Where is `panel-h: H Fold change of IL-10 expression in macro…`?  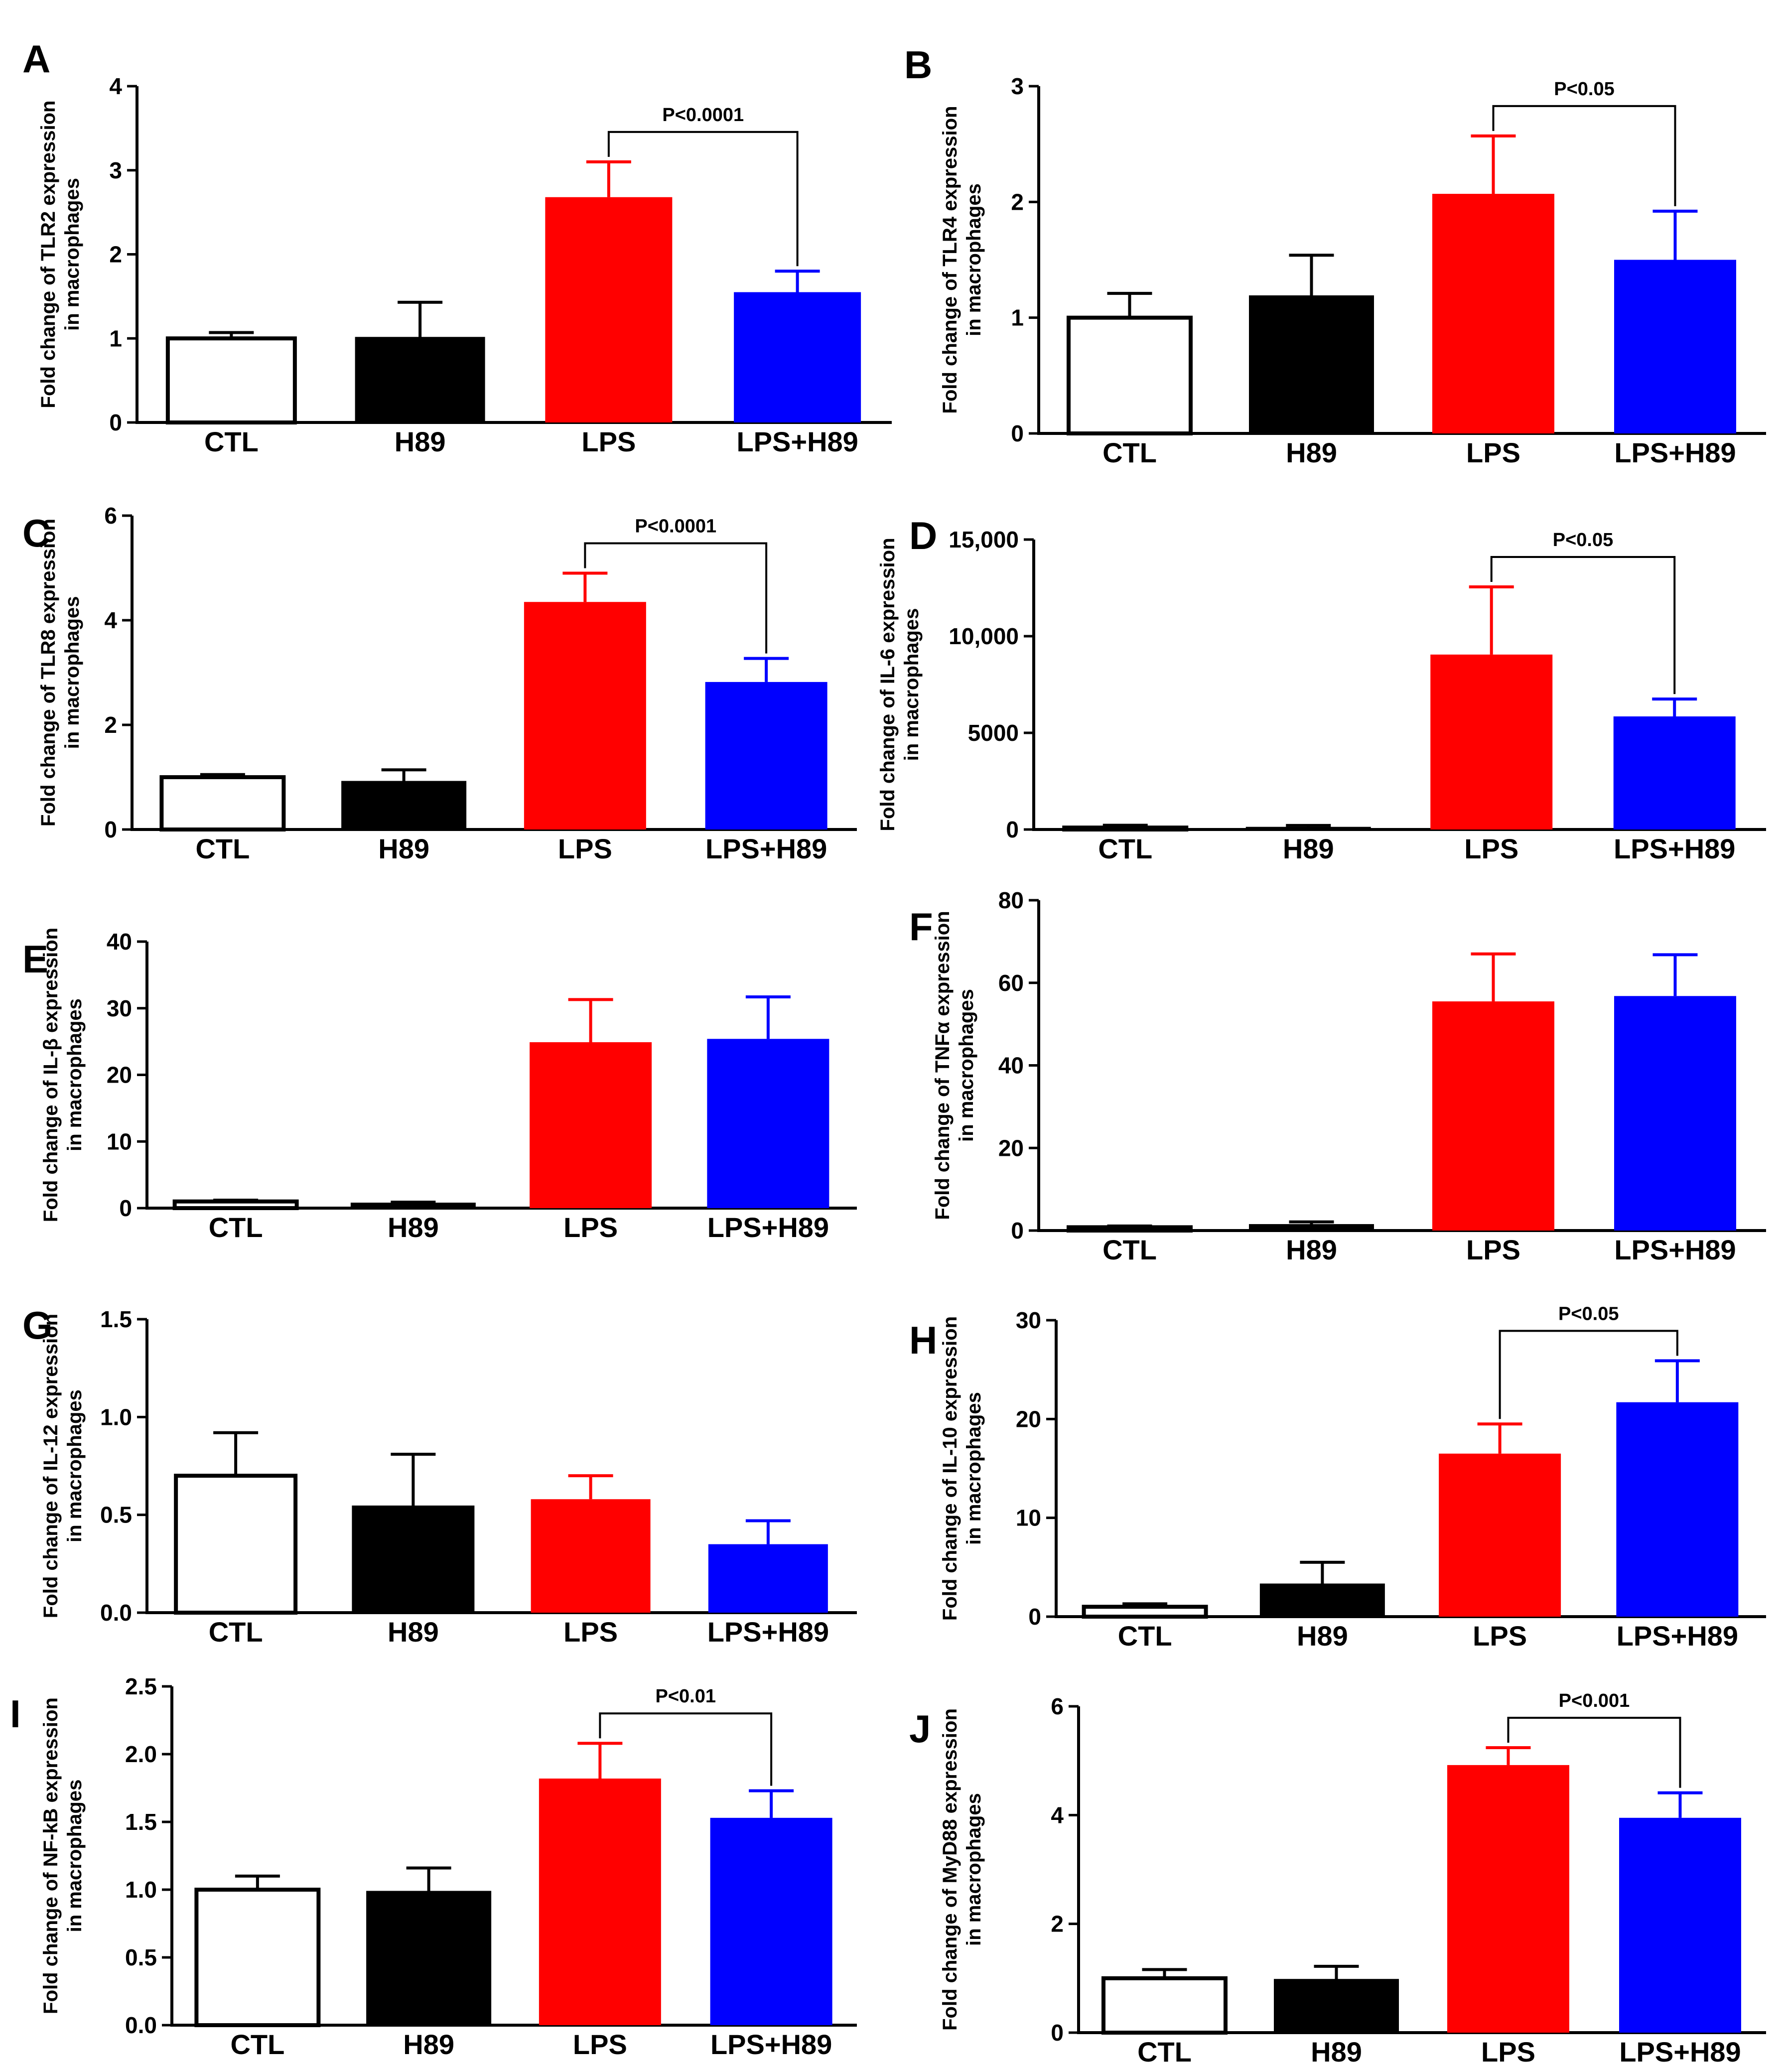 panel-h: H Fold change of IL-10 expression in macro… is located at coordinates (1337, 1477).